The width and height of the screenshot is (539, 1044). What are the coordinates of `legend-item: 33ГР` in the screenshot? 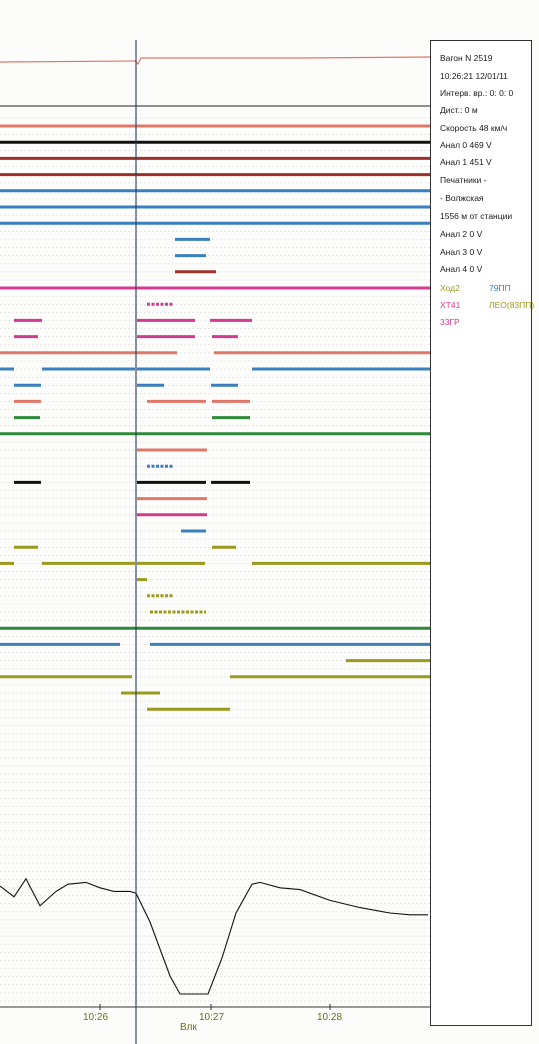 It's located at (450, 322).